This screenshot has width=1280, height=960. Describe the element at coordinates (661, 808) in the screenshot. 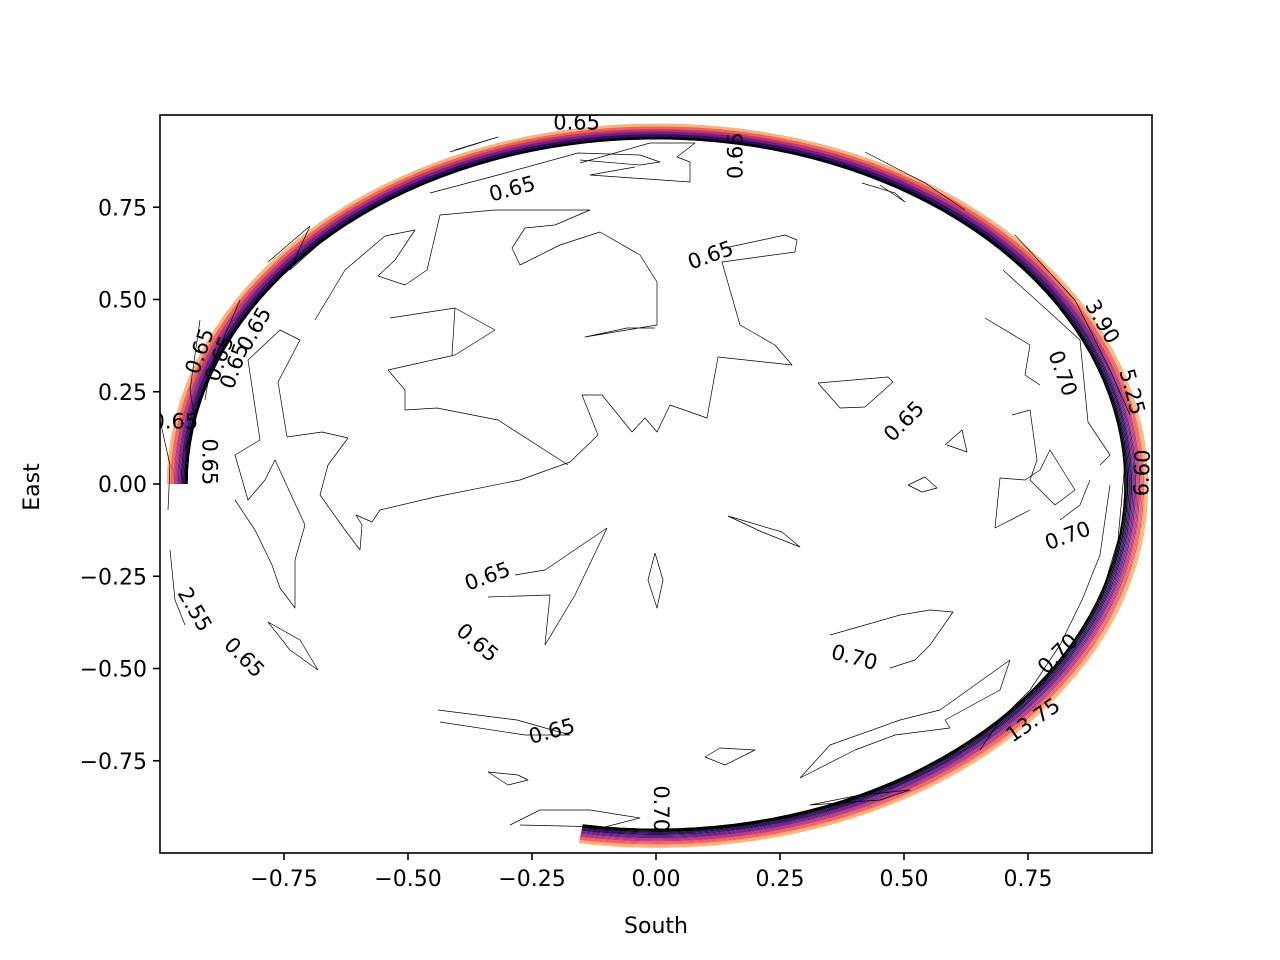

I see `contour-label: 0.70` at that location.